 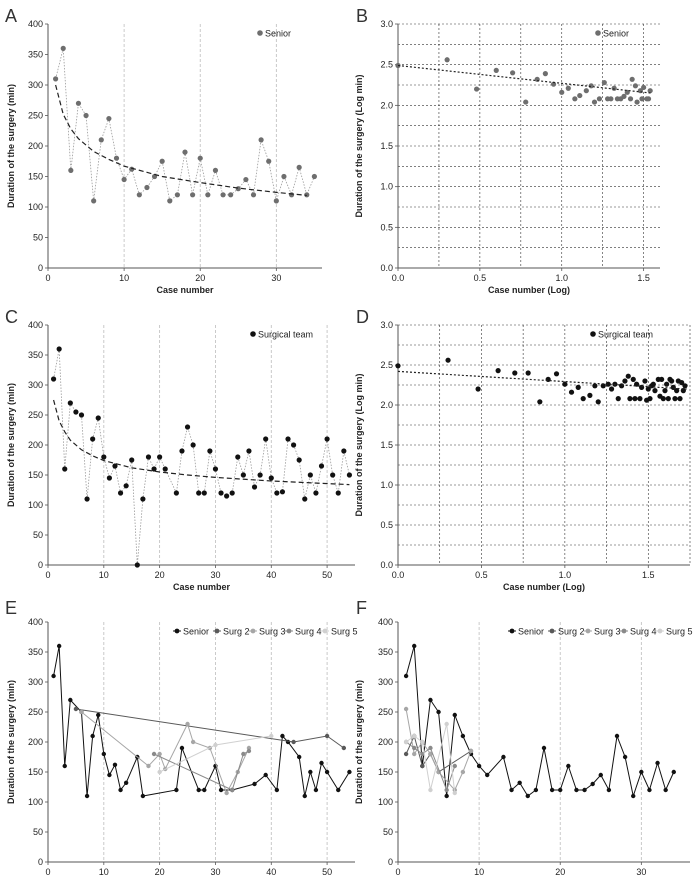 I want to click on panel-letter: F, so click(x=361, y=608).